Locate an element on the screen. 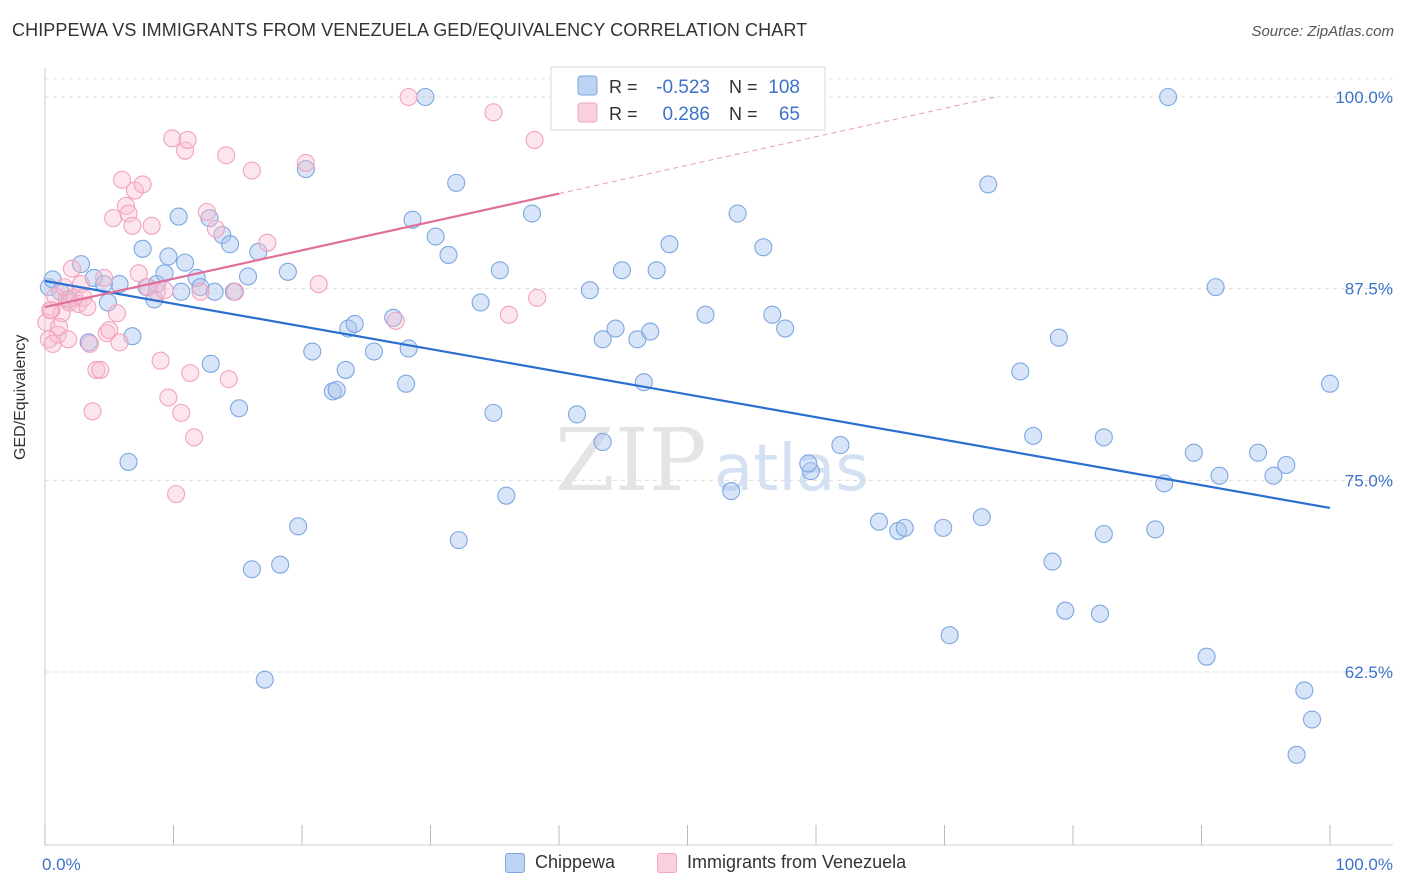 The height and width of the screenshot is (892, 1406). stats-r-label-0: R = is located at coordinates (623, 87).